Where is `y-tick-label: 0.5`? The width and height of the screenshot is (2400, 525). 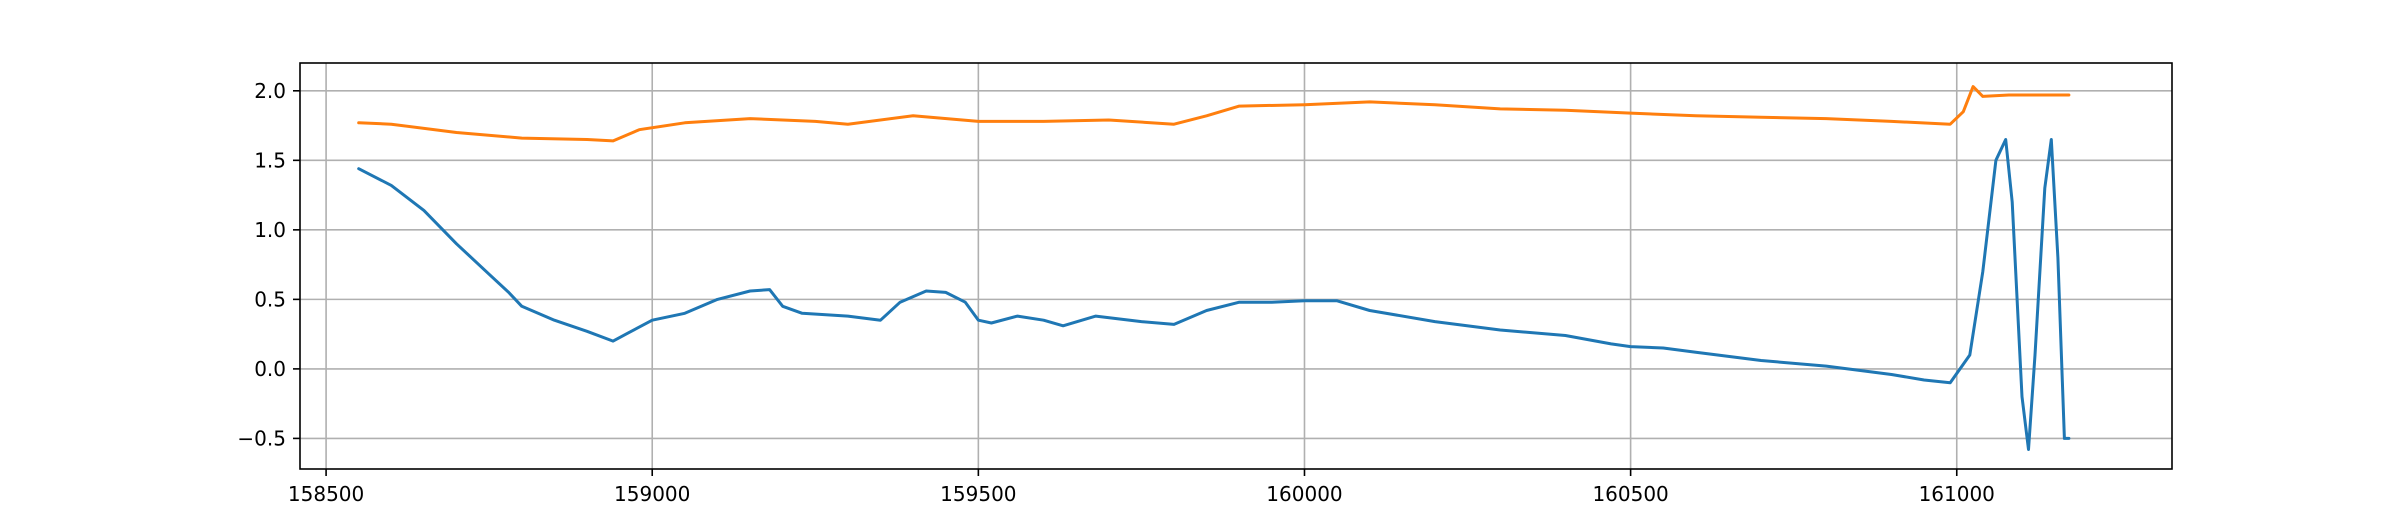 y-tick-label: 0.5 is located at coordinates (270, 299).